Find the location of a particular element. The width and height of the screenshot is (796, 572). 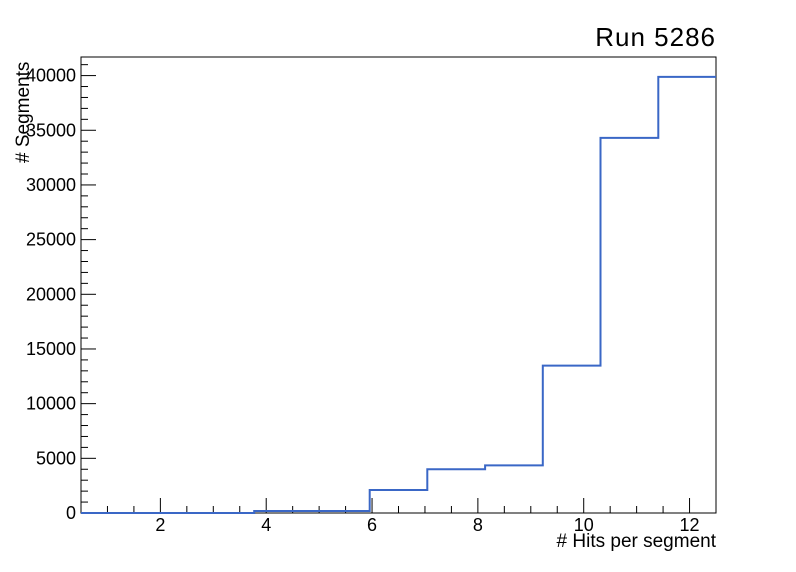

y-tick-label: 40000 is located at coordinates (51, 76).